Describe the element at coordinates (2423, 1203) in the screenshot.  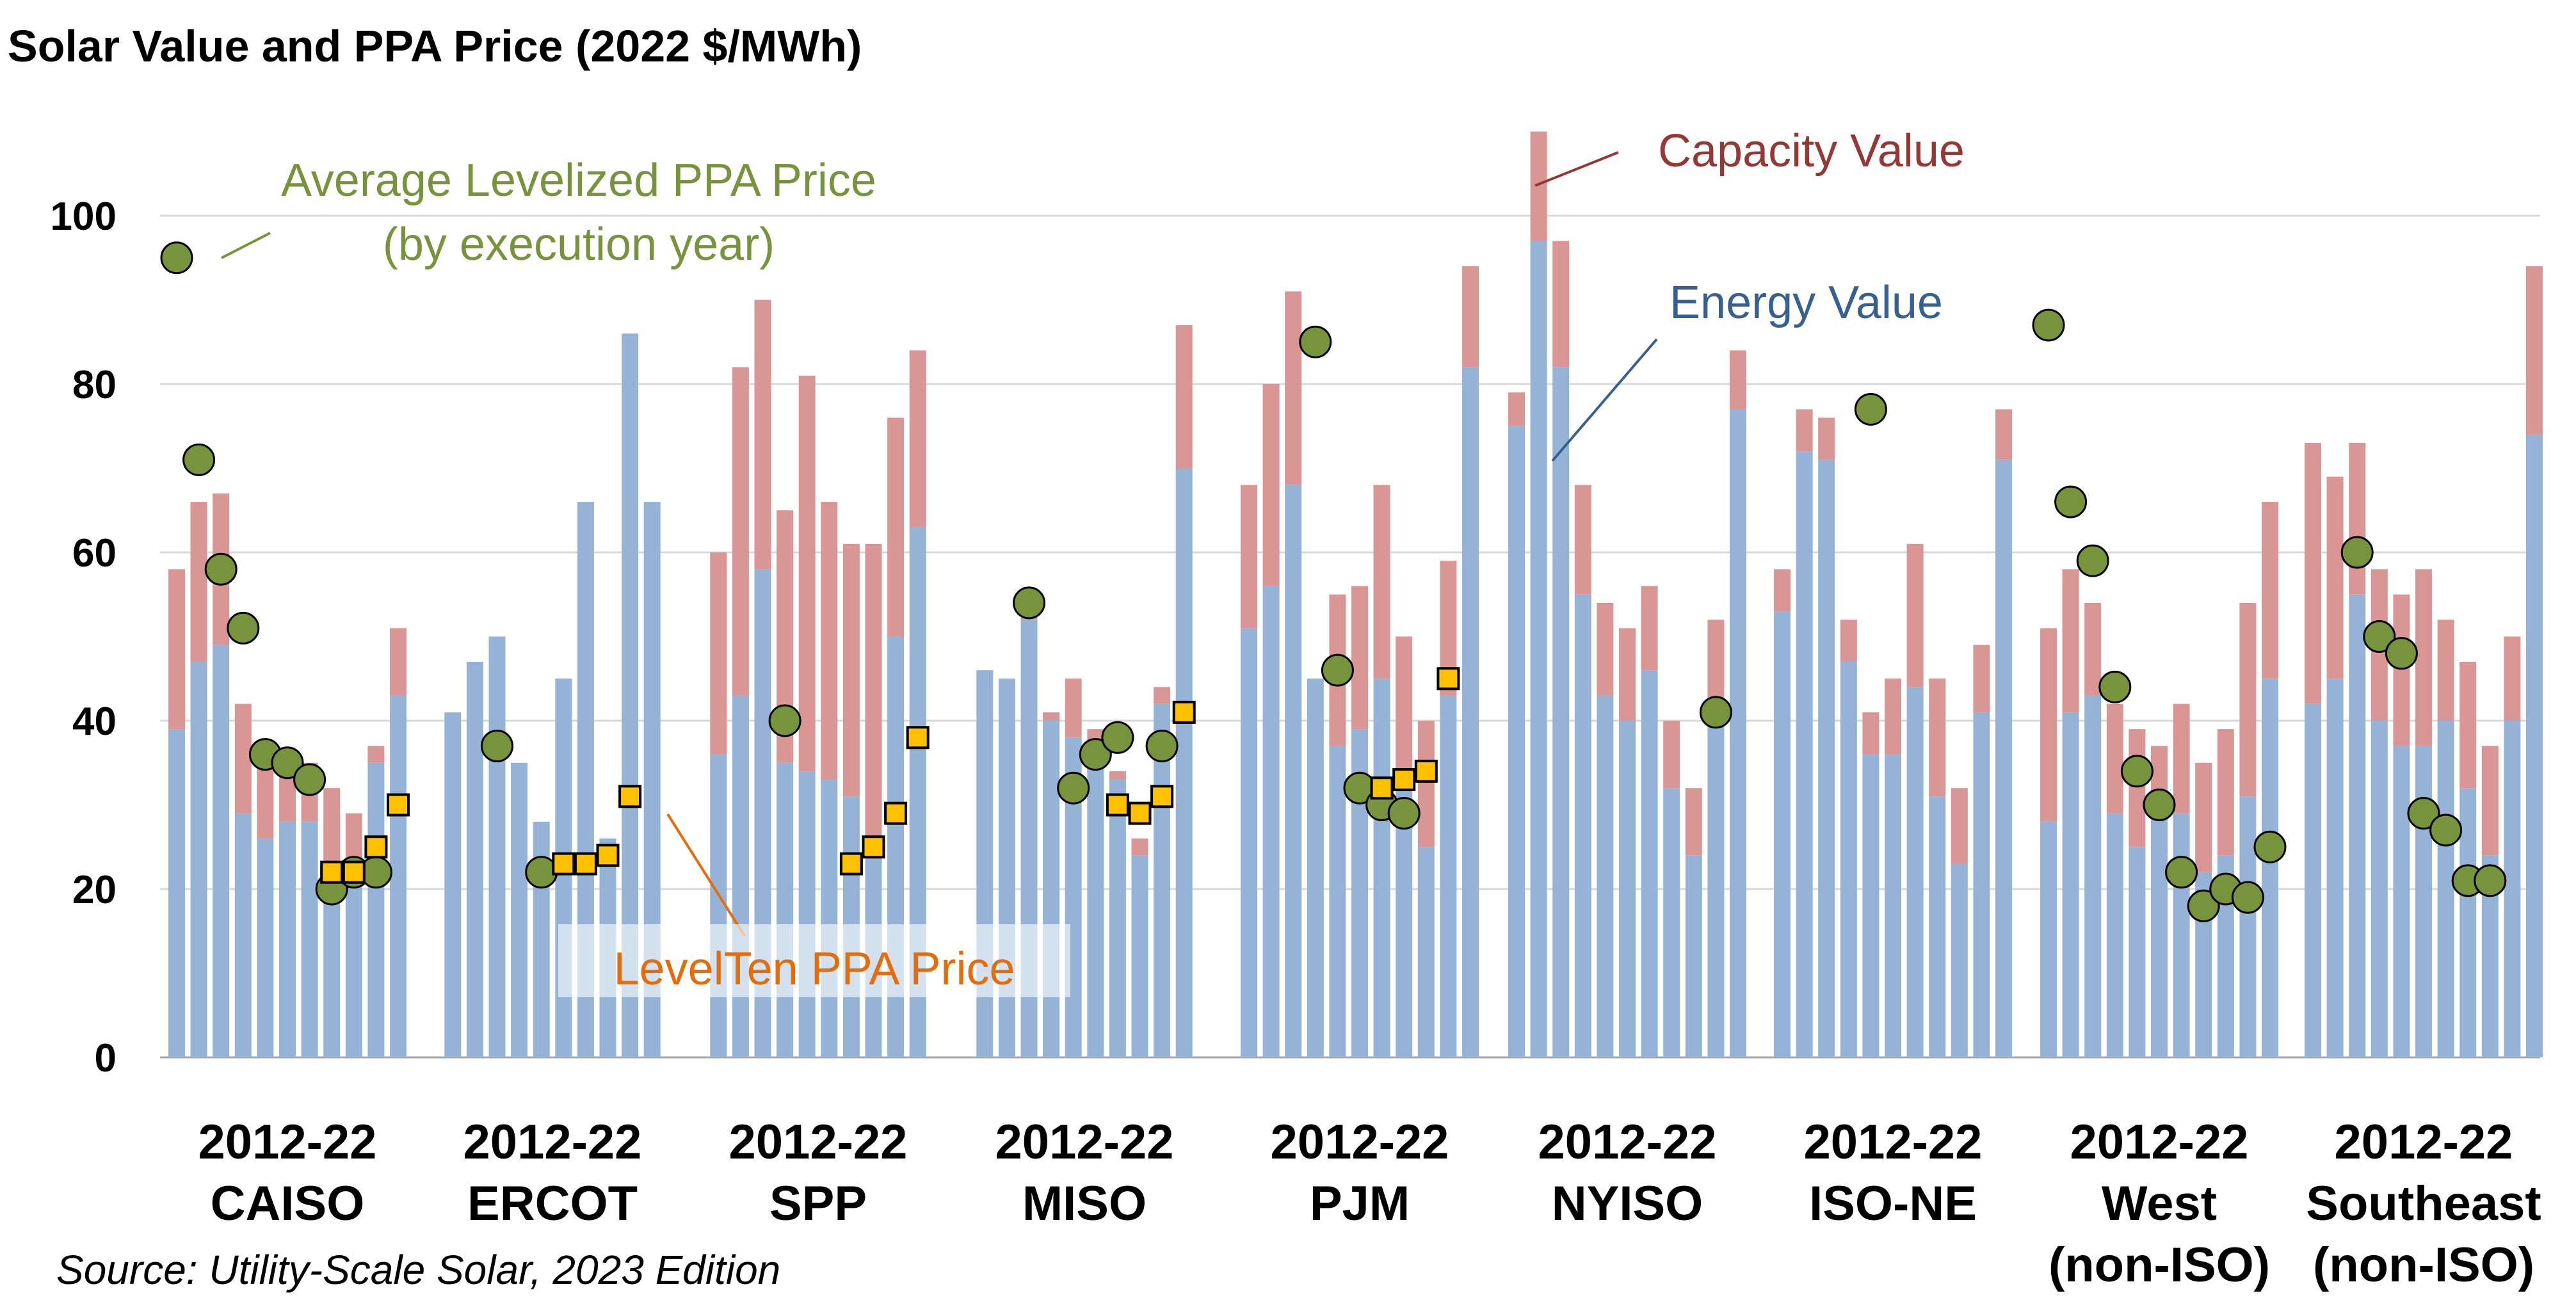
I see `category-label: Southeast` at that location.